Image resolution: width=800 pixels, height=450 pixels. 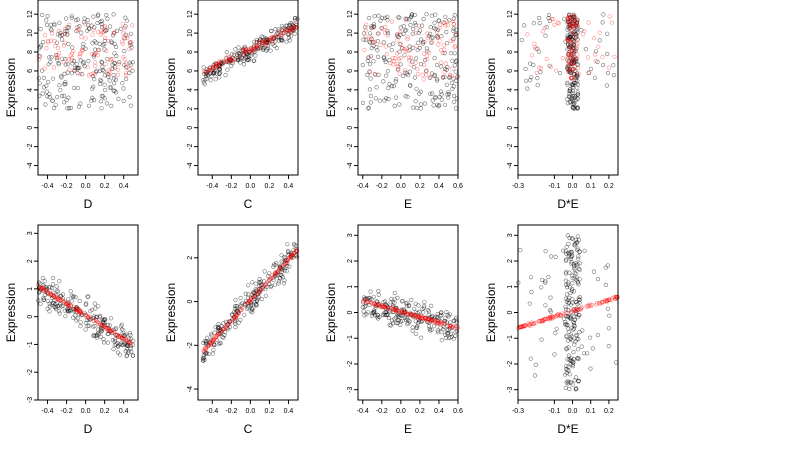 What do you see at coordinates (518, 186) in the screenshot?
I see `x-tick-label: -0.3` at bounding box center [518, 186].